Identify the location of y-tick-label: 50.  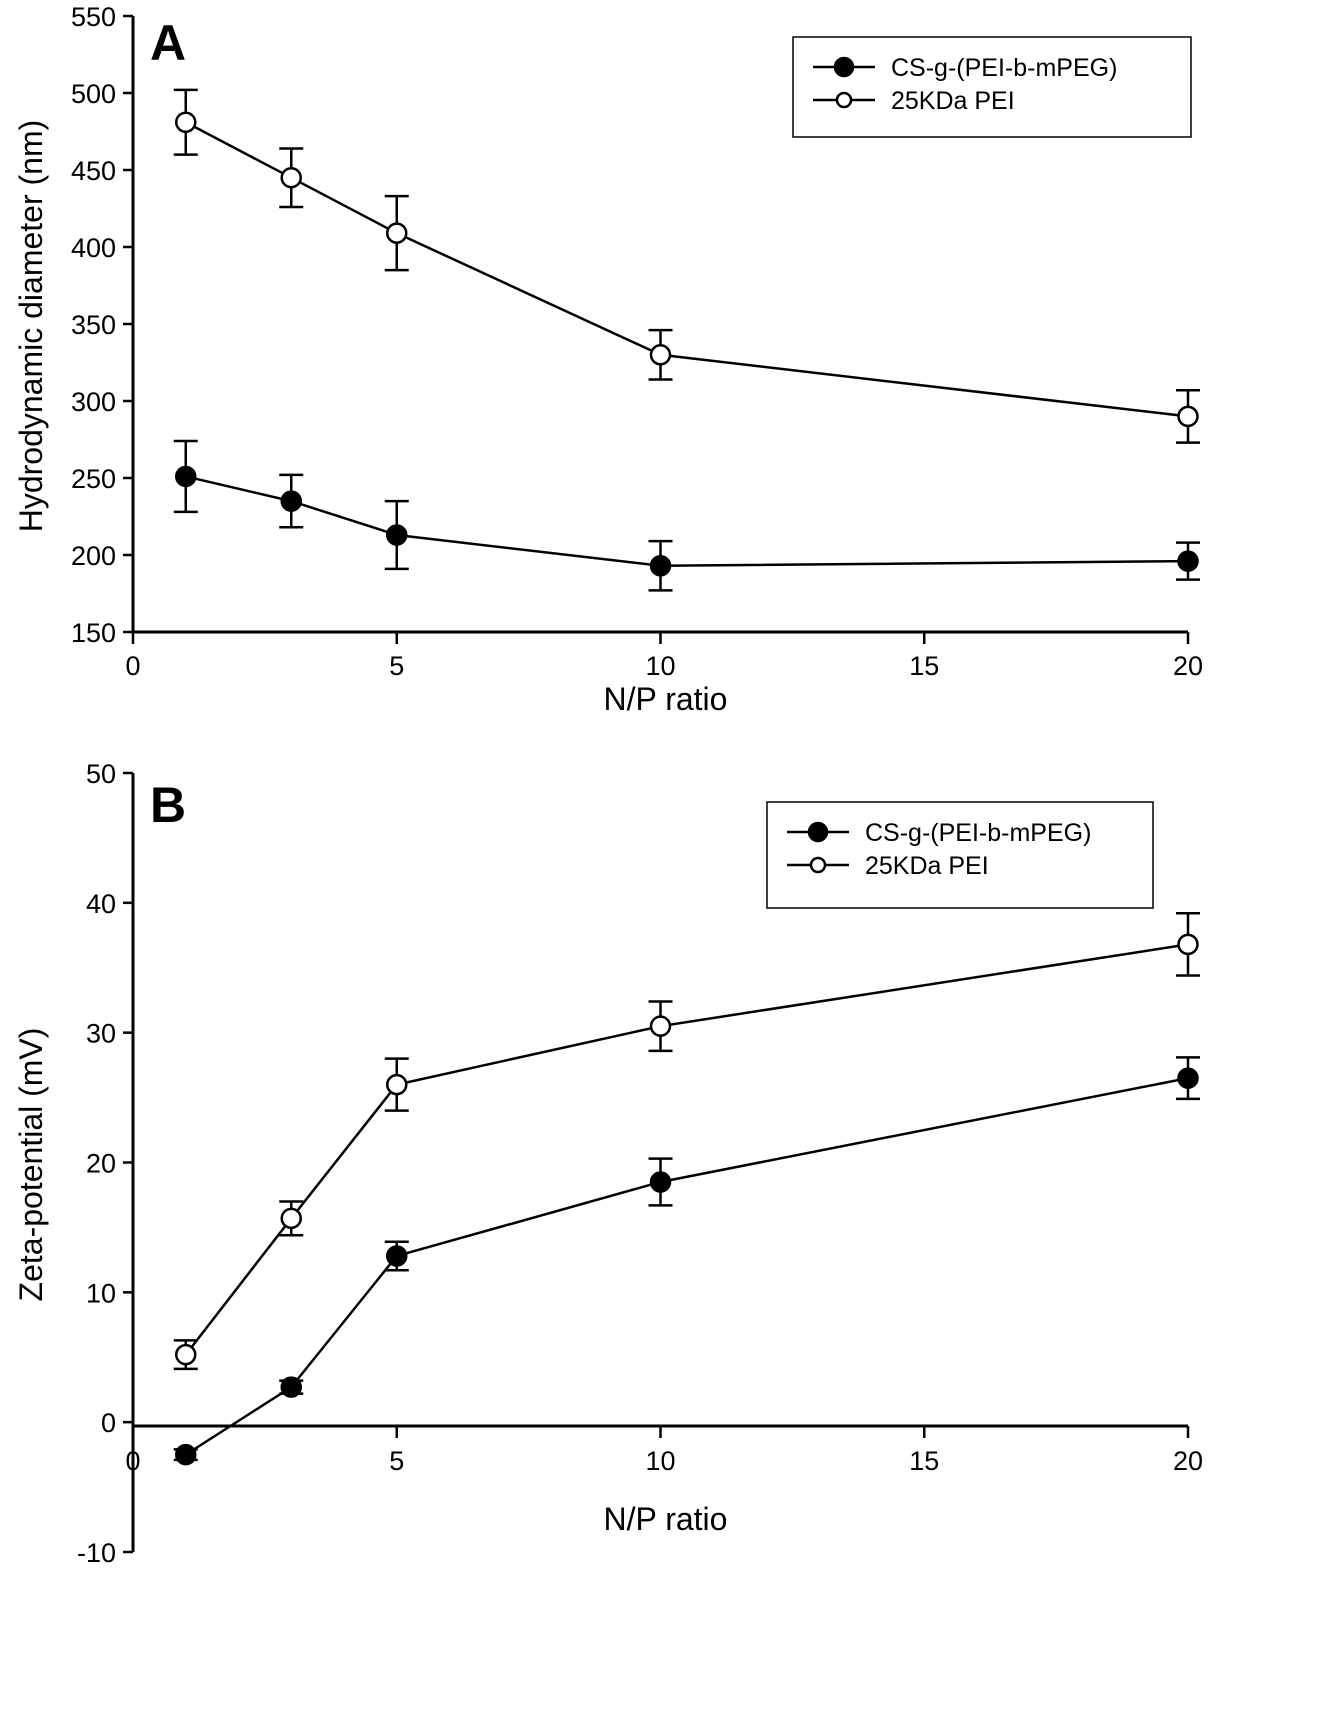
(101, 774).